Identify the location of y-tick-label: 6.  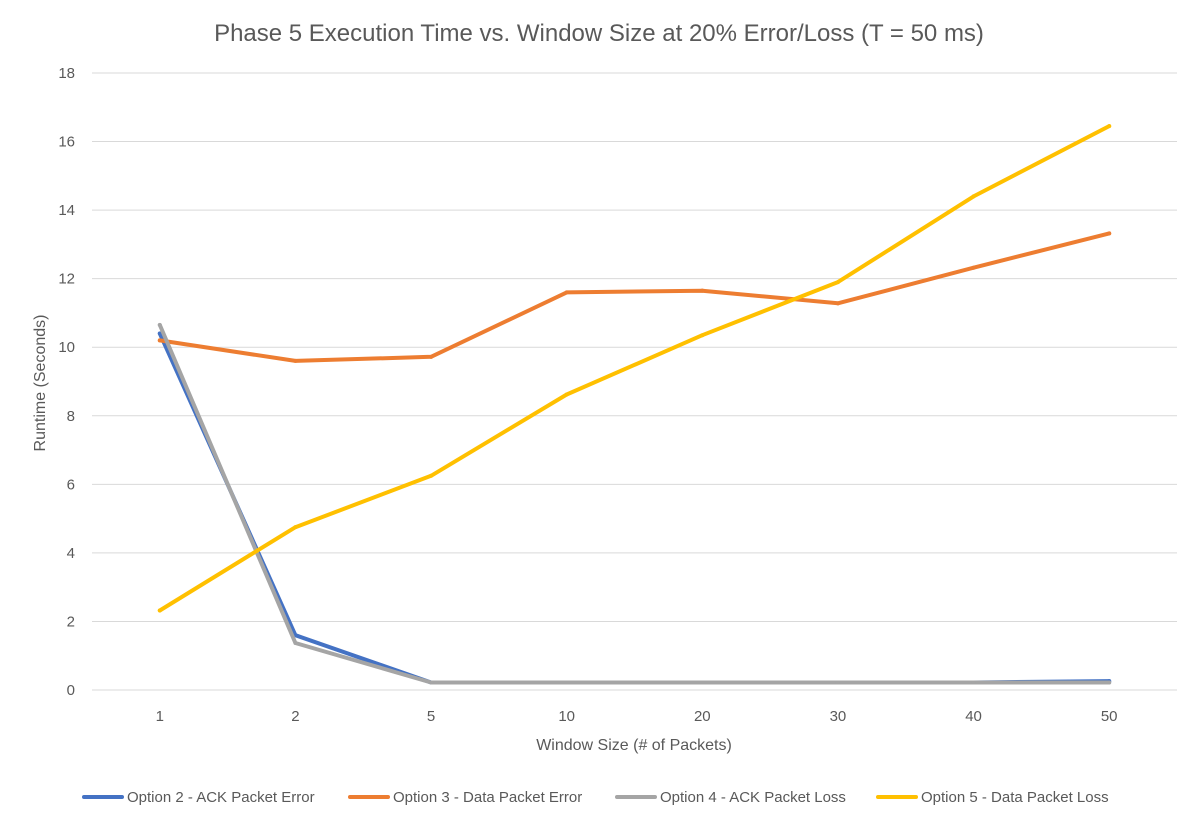
(71, 484).